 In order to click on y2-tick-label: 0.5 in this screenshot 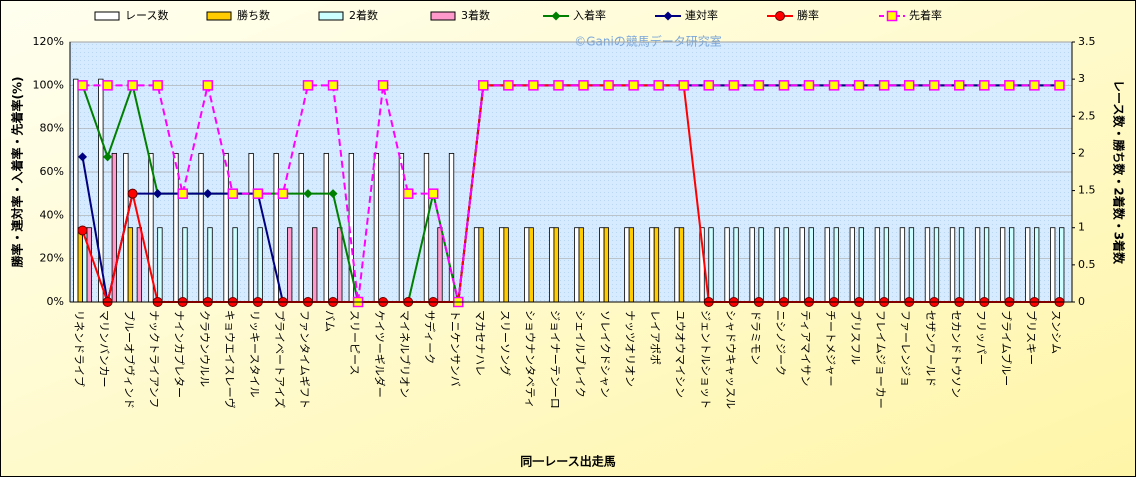, I will do `click(1087, 264)`.